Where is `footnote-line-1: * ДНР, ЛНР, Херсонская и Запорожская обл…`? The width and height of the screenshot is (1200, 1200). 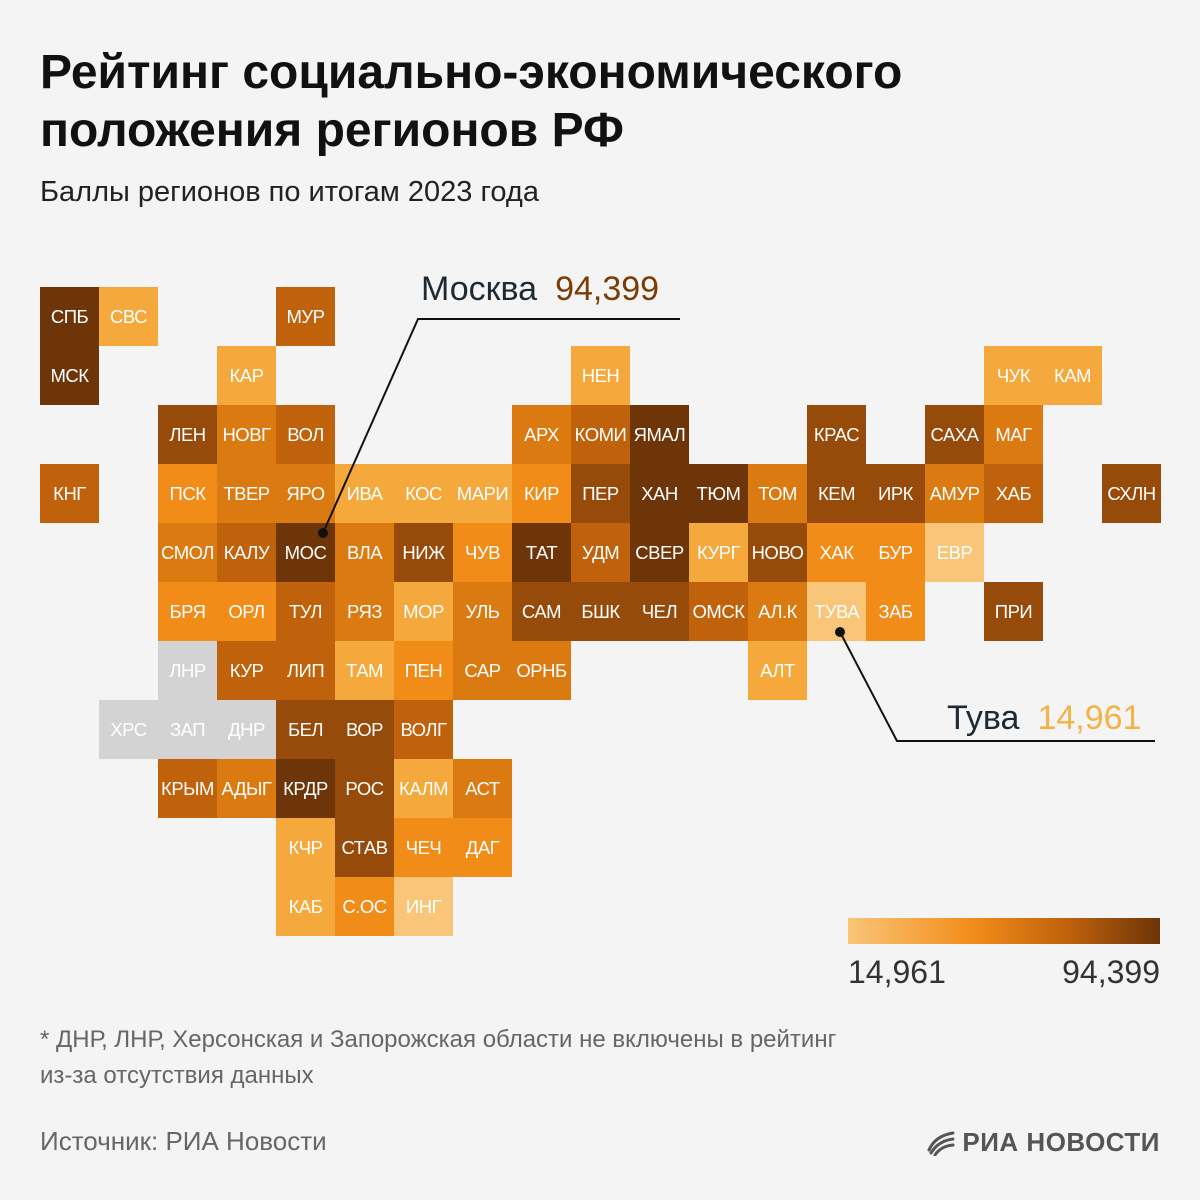 footnote-line-1: * ДНР, ЛНР, Херсонская и Запорожская обл… is located at coordinates (438, 1039).